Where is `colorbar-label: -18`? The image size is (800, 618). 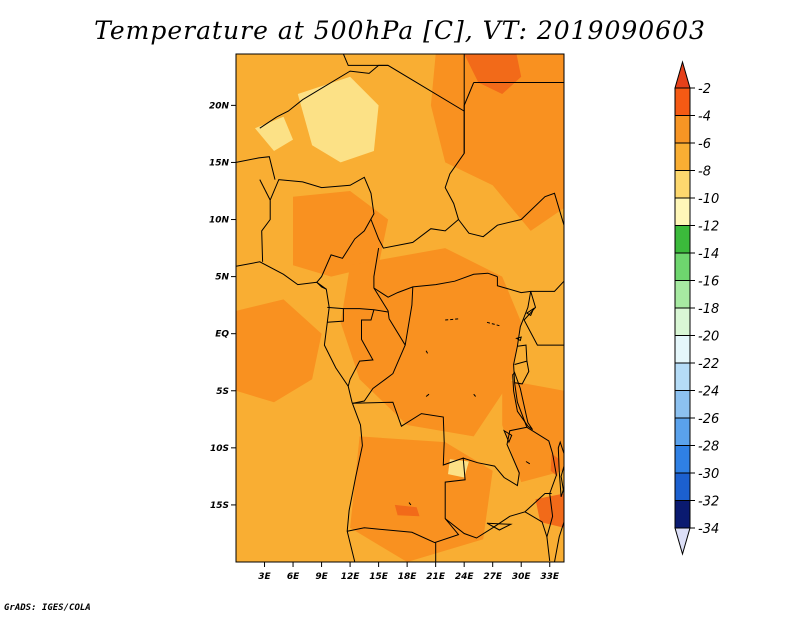
colorbar-label: -18 is located at coordinates (708, 309).